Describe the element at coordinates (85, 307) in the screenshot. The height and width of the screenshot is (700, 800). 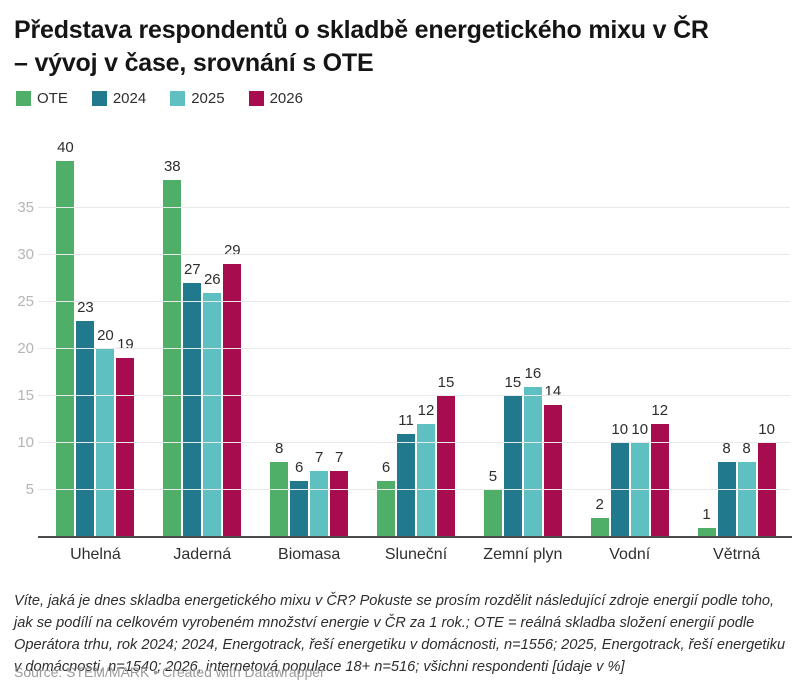
I see `bar-value-label: 23` at that location.